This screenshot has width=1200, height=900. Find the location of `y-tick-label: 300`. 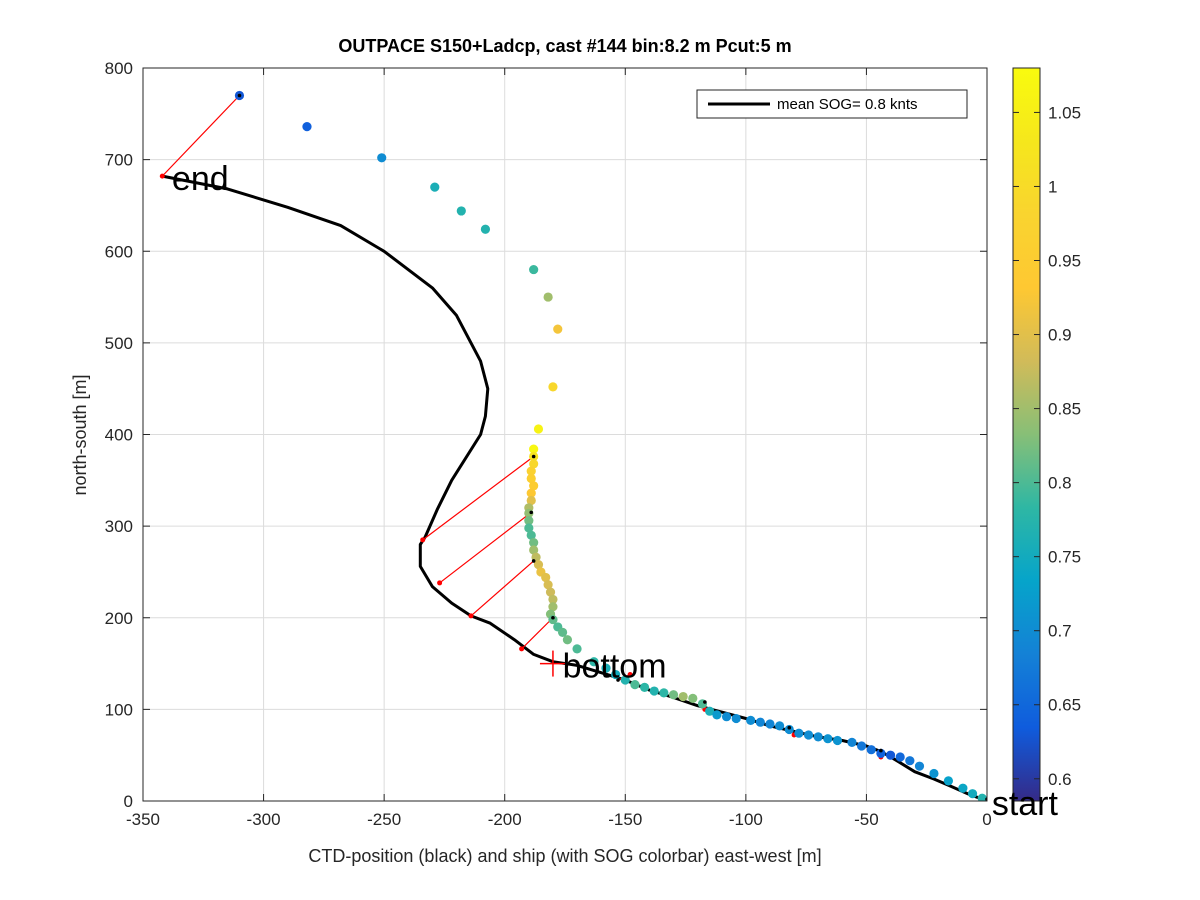

y-tick-label: 300 is located at coordinates (119, 526).